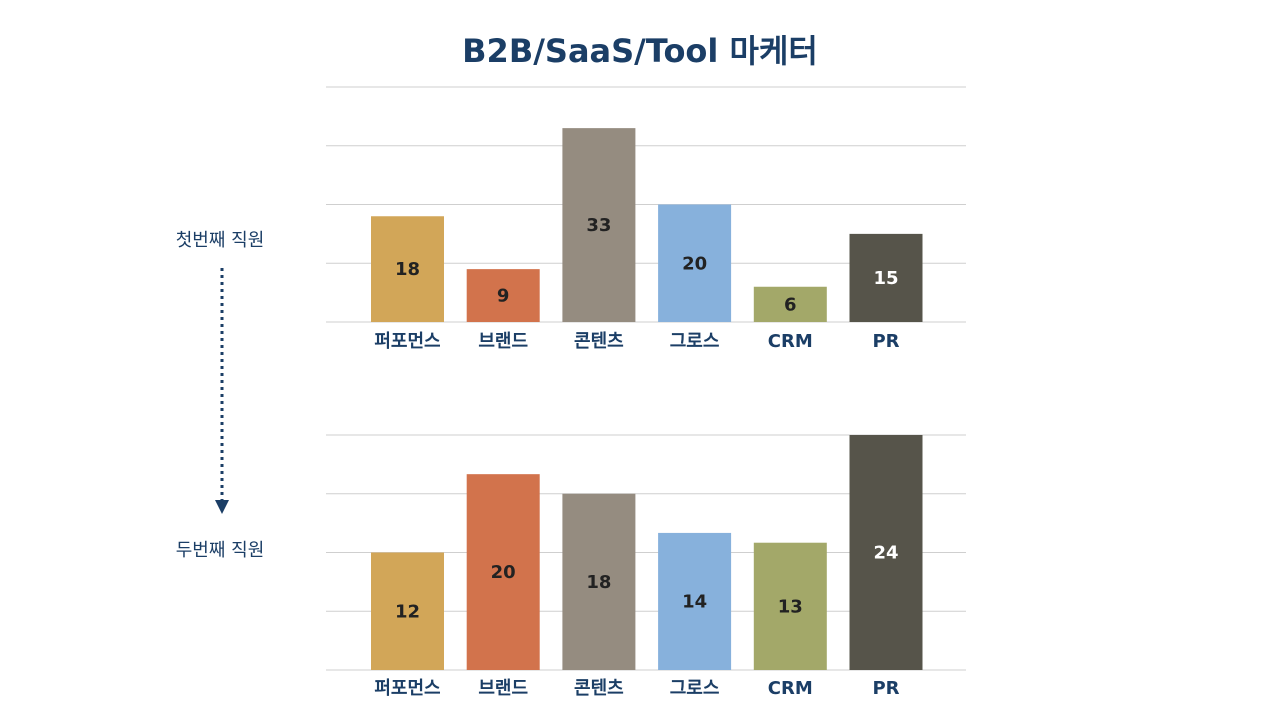  I want to click on value-label: 13, so click(790, 606).